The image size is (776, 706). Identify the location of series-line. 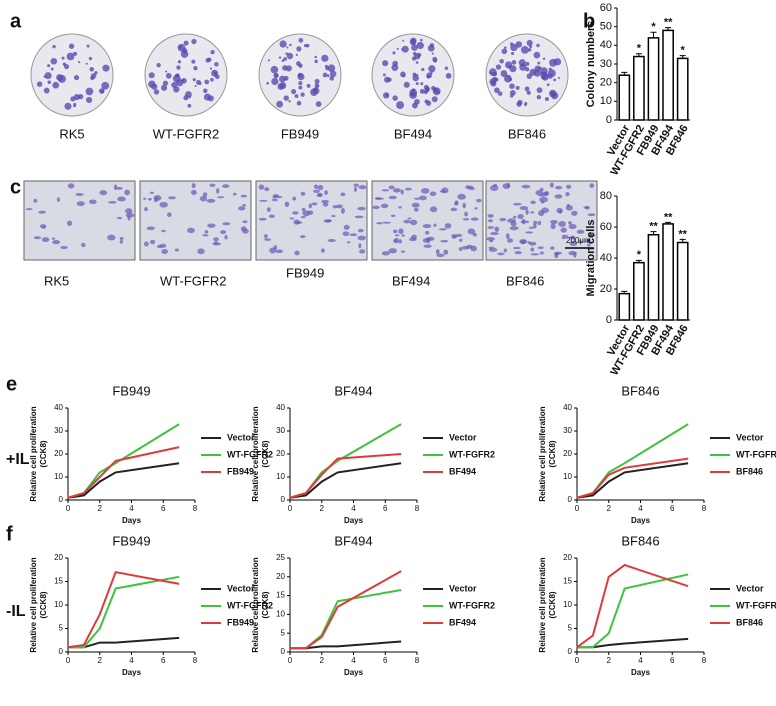
(123, 461).